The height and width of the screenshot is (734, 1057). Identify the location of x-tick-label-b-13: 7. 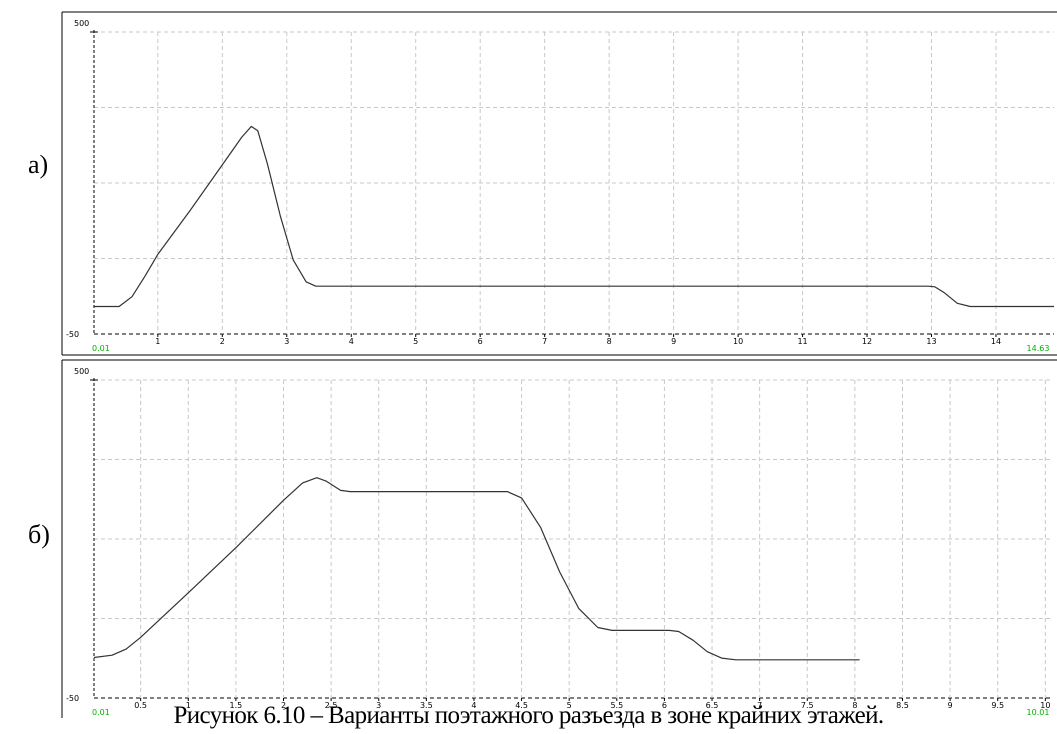
(759, 705).